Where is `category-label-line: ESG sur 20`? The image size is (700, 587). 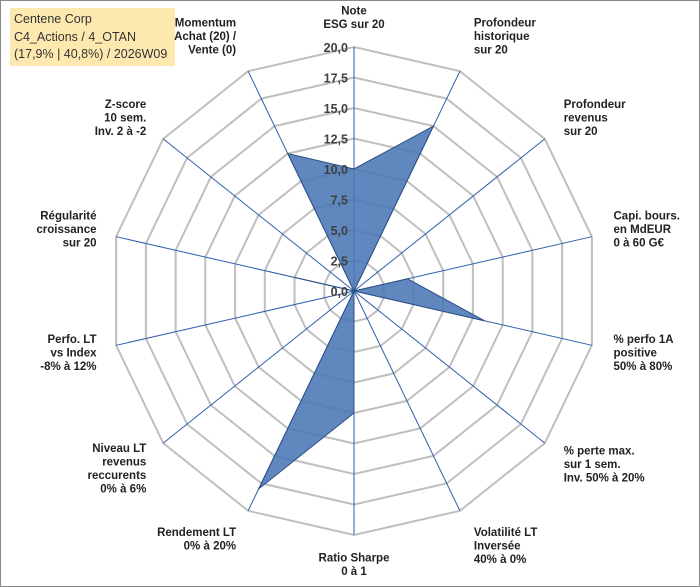
category-label-line: ESG sur 20 is located at coordinates (353, 25).